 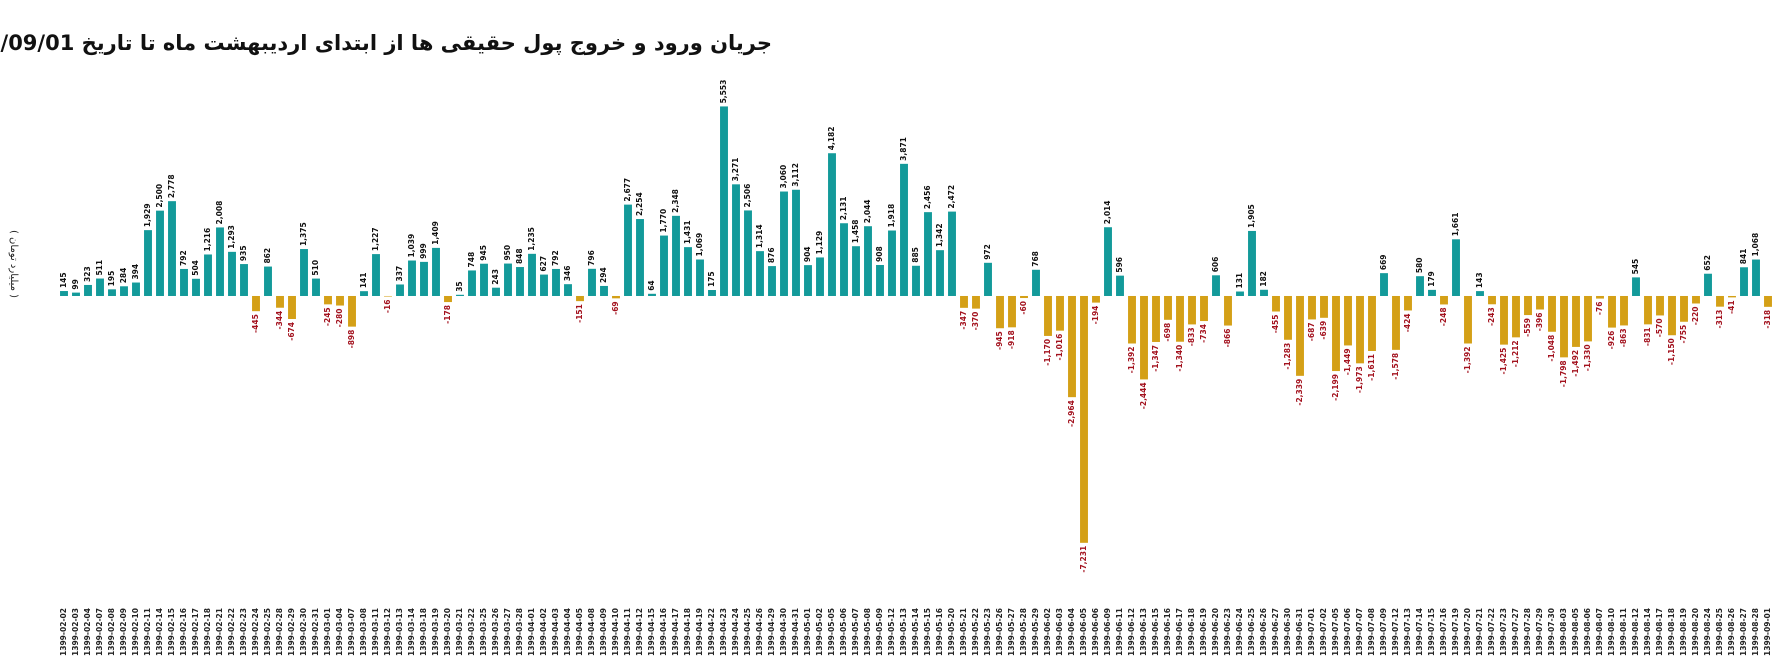 I want to click on value-label: 606, so click(x=1215, y=265).